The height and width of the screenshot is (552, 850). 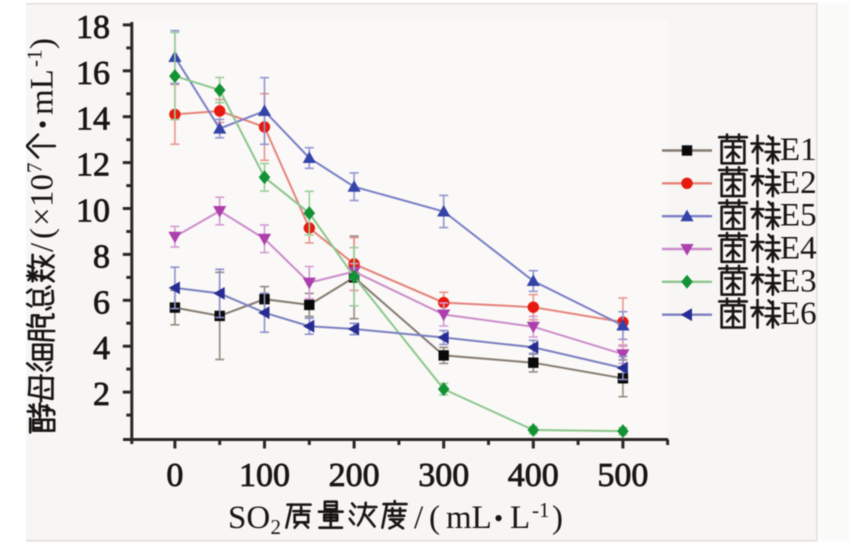 I want to click on svg-text: E6, so click(x=798, y=314).